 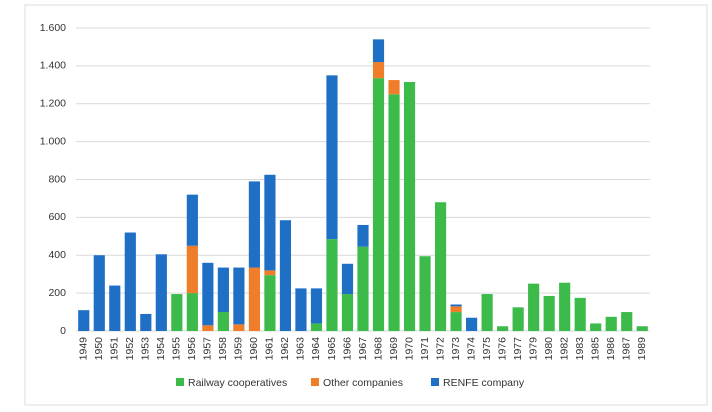 What do you see at coordinates (53, 66) in the screenshot?
I see `y-tick-label: 1.400` at bounding box center [53, 66].